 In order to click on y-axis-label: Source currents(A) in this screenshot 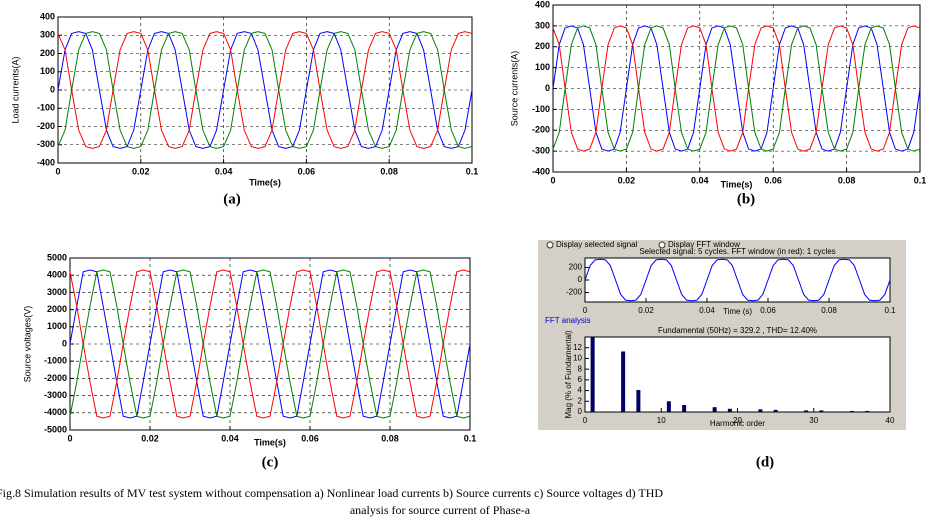, I will do `click(514, 89)`.